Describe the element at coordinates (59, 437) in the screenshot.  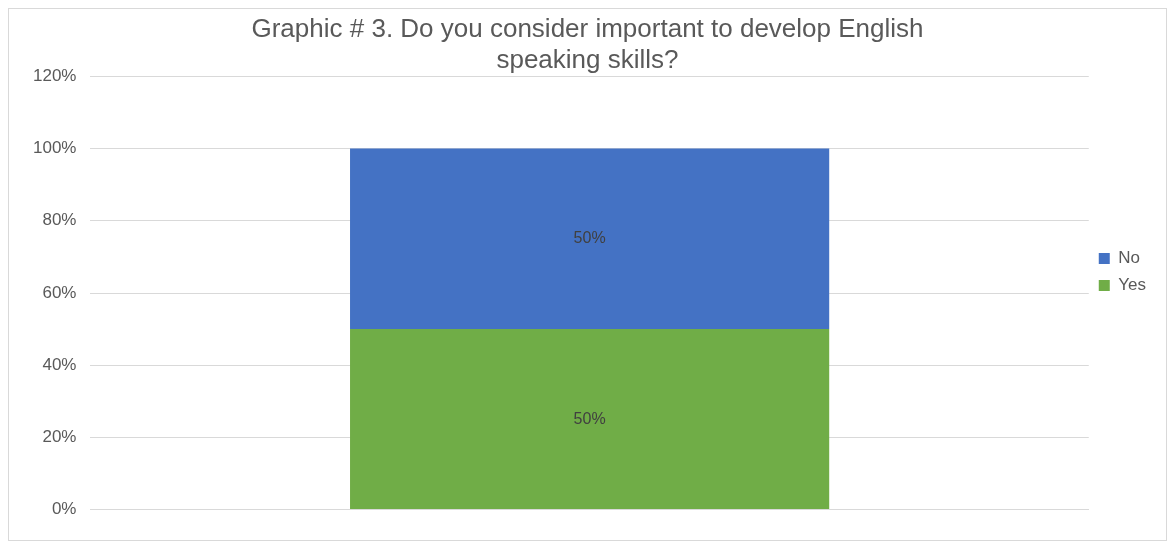
I see `y-tick-label: 20%` at that location.